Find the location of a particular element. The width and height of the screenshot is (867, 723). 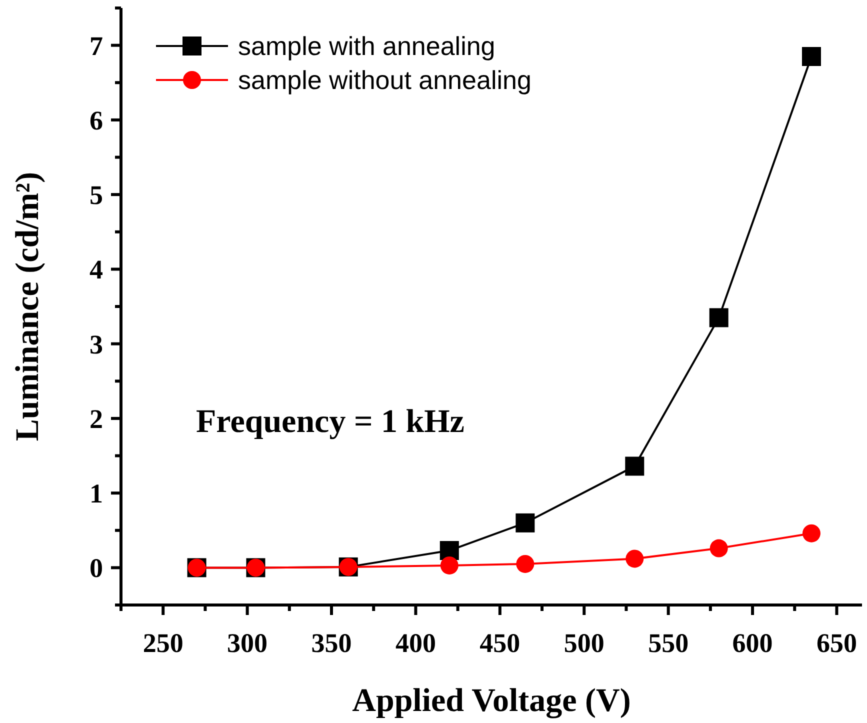

x-tick-label: 300 is located at coordinates (247, 643).